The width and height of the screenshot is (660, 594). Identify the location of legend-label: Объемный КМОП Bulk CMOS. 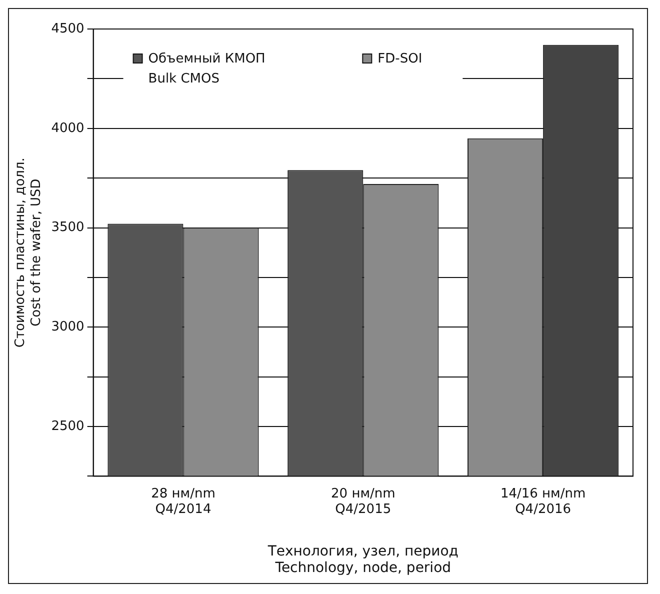
(207, 68).